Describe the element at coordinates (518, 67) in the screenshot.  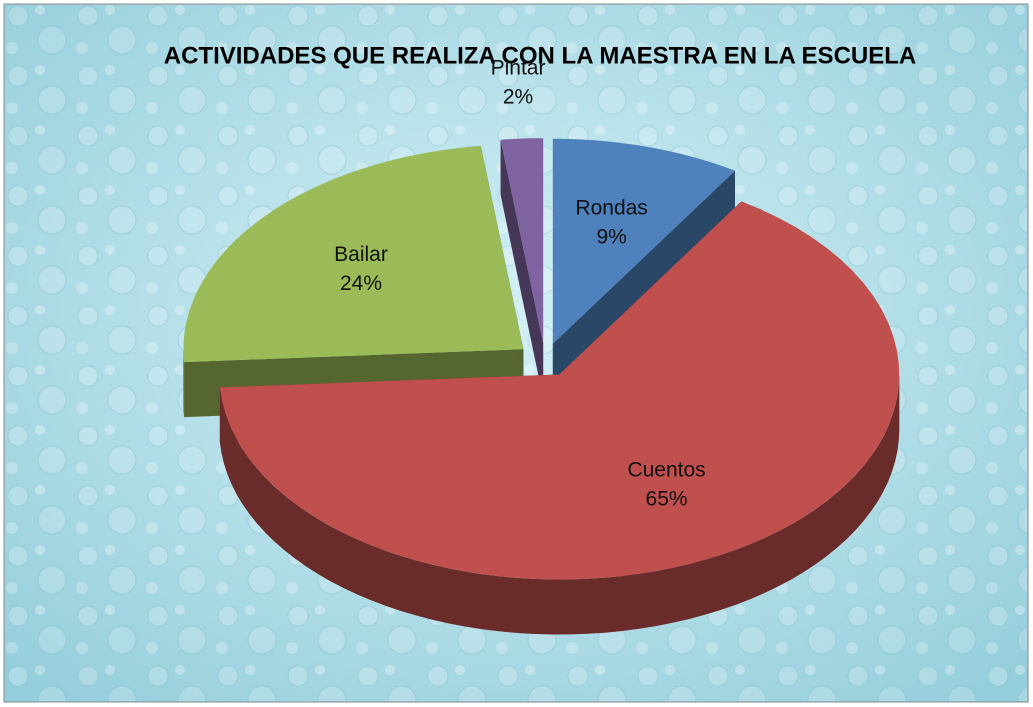
I see `data-label-name: Pintar` at that location.